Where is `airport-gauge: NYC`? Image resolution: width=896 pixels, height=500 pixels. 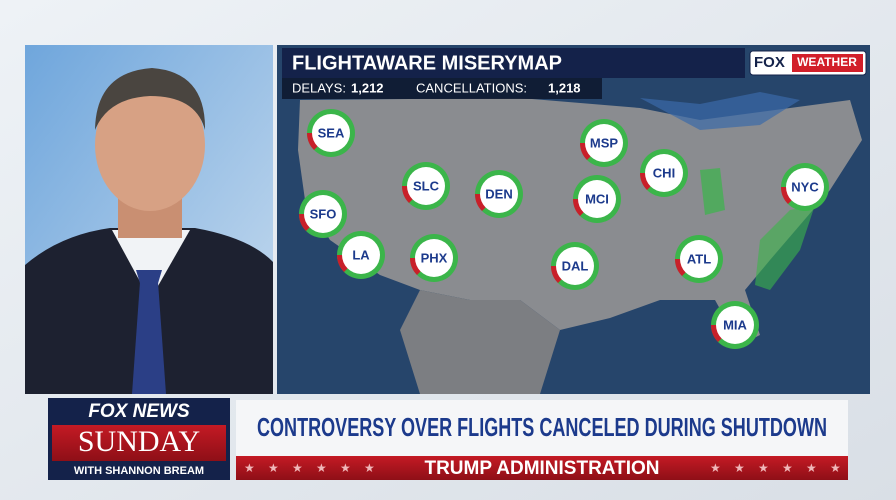 airport-gauge: NYC is located at coordinates (804, 187).